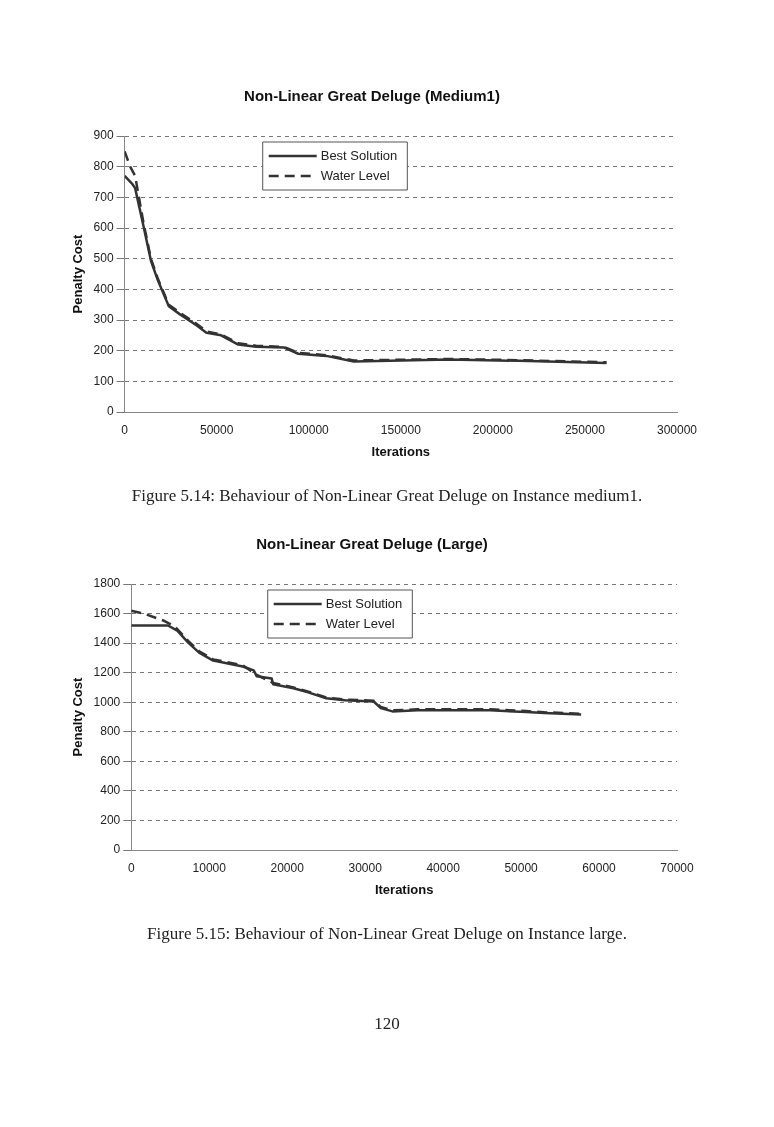 This screenshot has height=1127, width=774. I want to click on y-tick-label: 700, so click(103, 196).